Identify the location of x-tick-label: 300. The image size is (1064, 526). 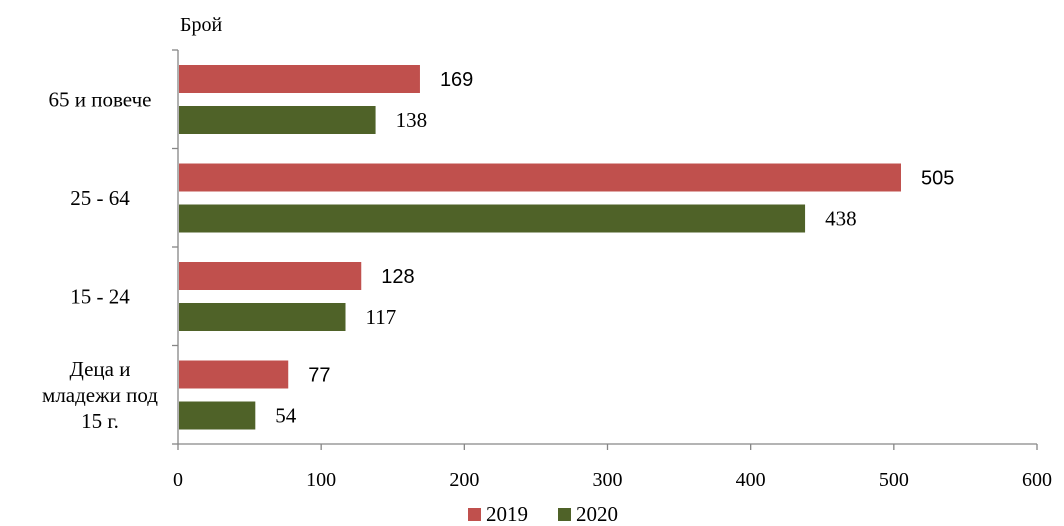
(608, 480).